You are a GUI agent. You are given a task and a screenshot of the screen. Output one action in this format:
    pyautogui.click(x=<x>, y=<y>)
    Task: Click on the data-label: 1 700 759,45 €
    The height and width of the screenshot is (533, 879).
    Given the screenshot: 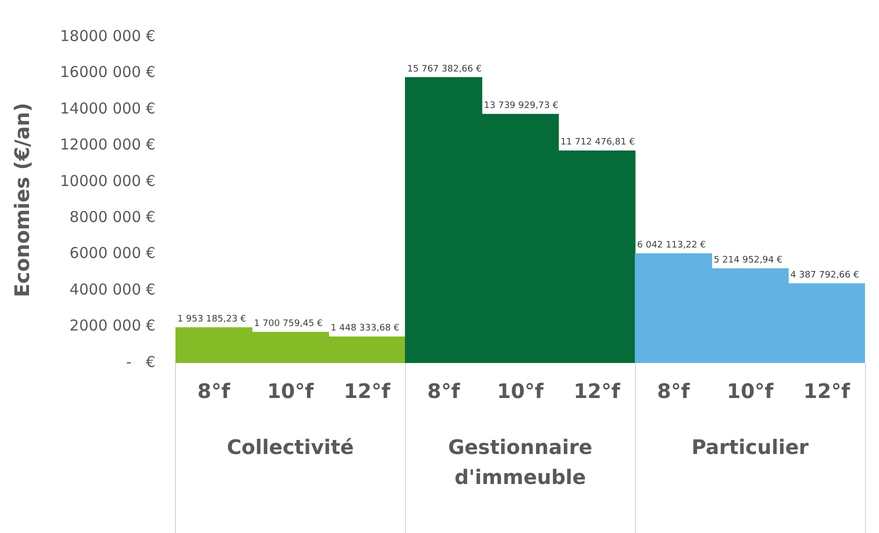 What is the action you would take?
    pyautogui.click(x=289, y=324)
    